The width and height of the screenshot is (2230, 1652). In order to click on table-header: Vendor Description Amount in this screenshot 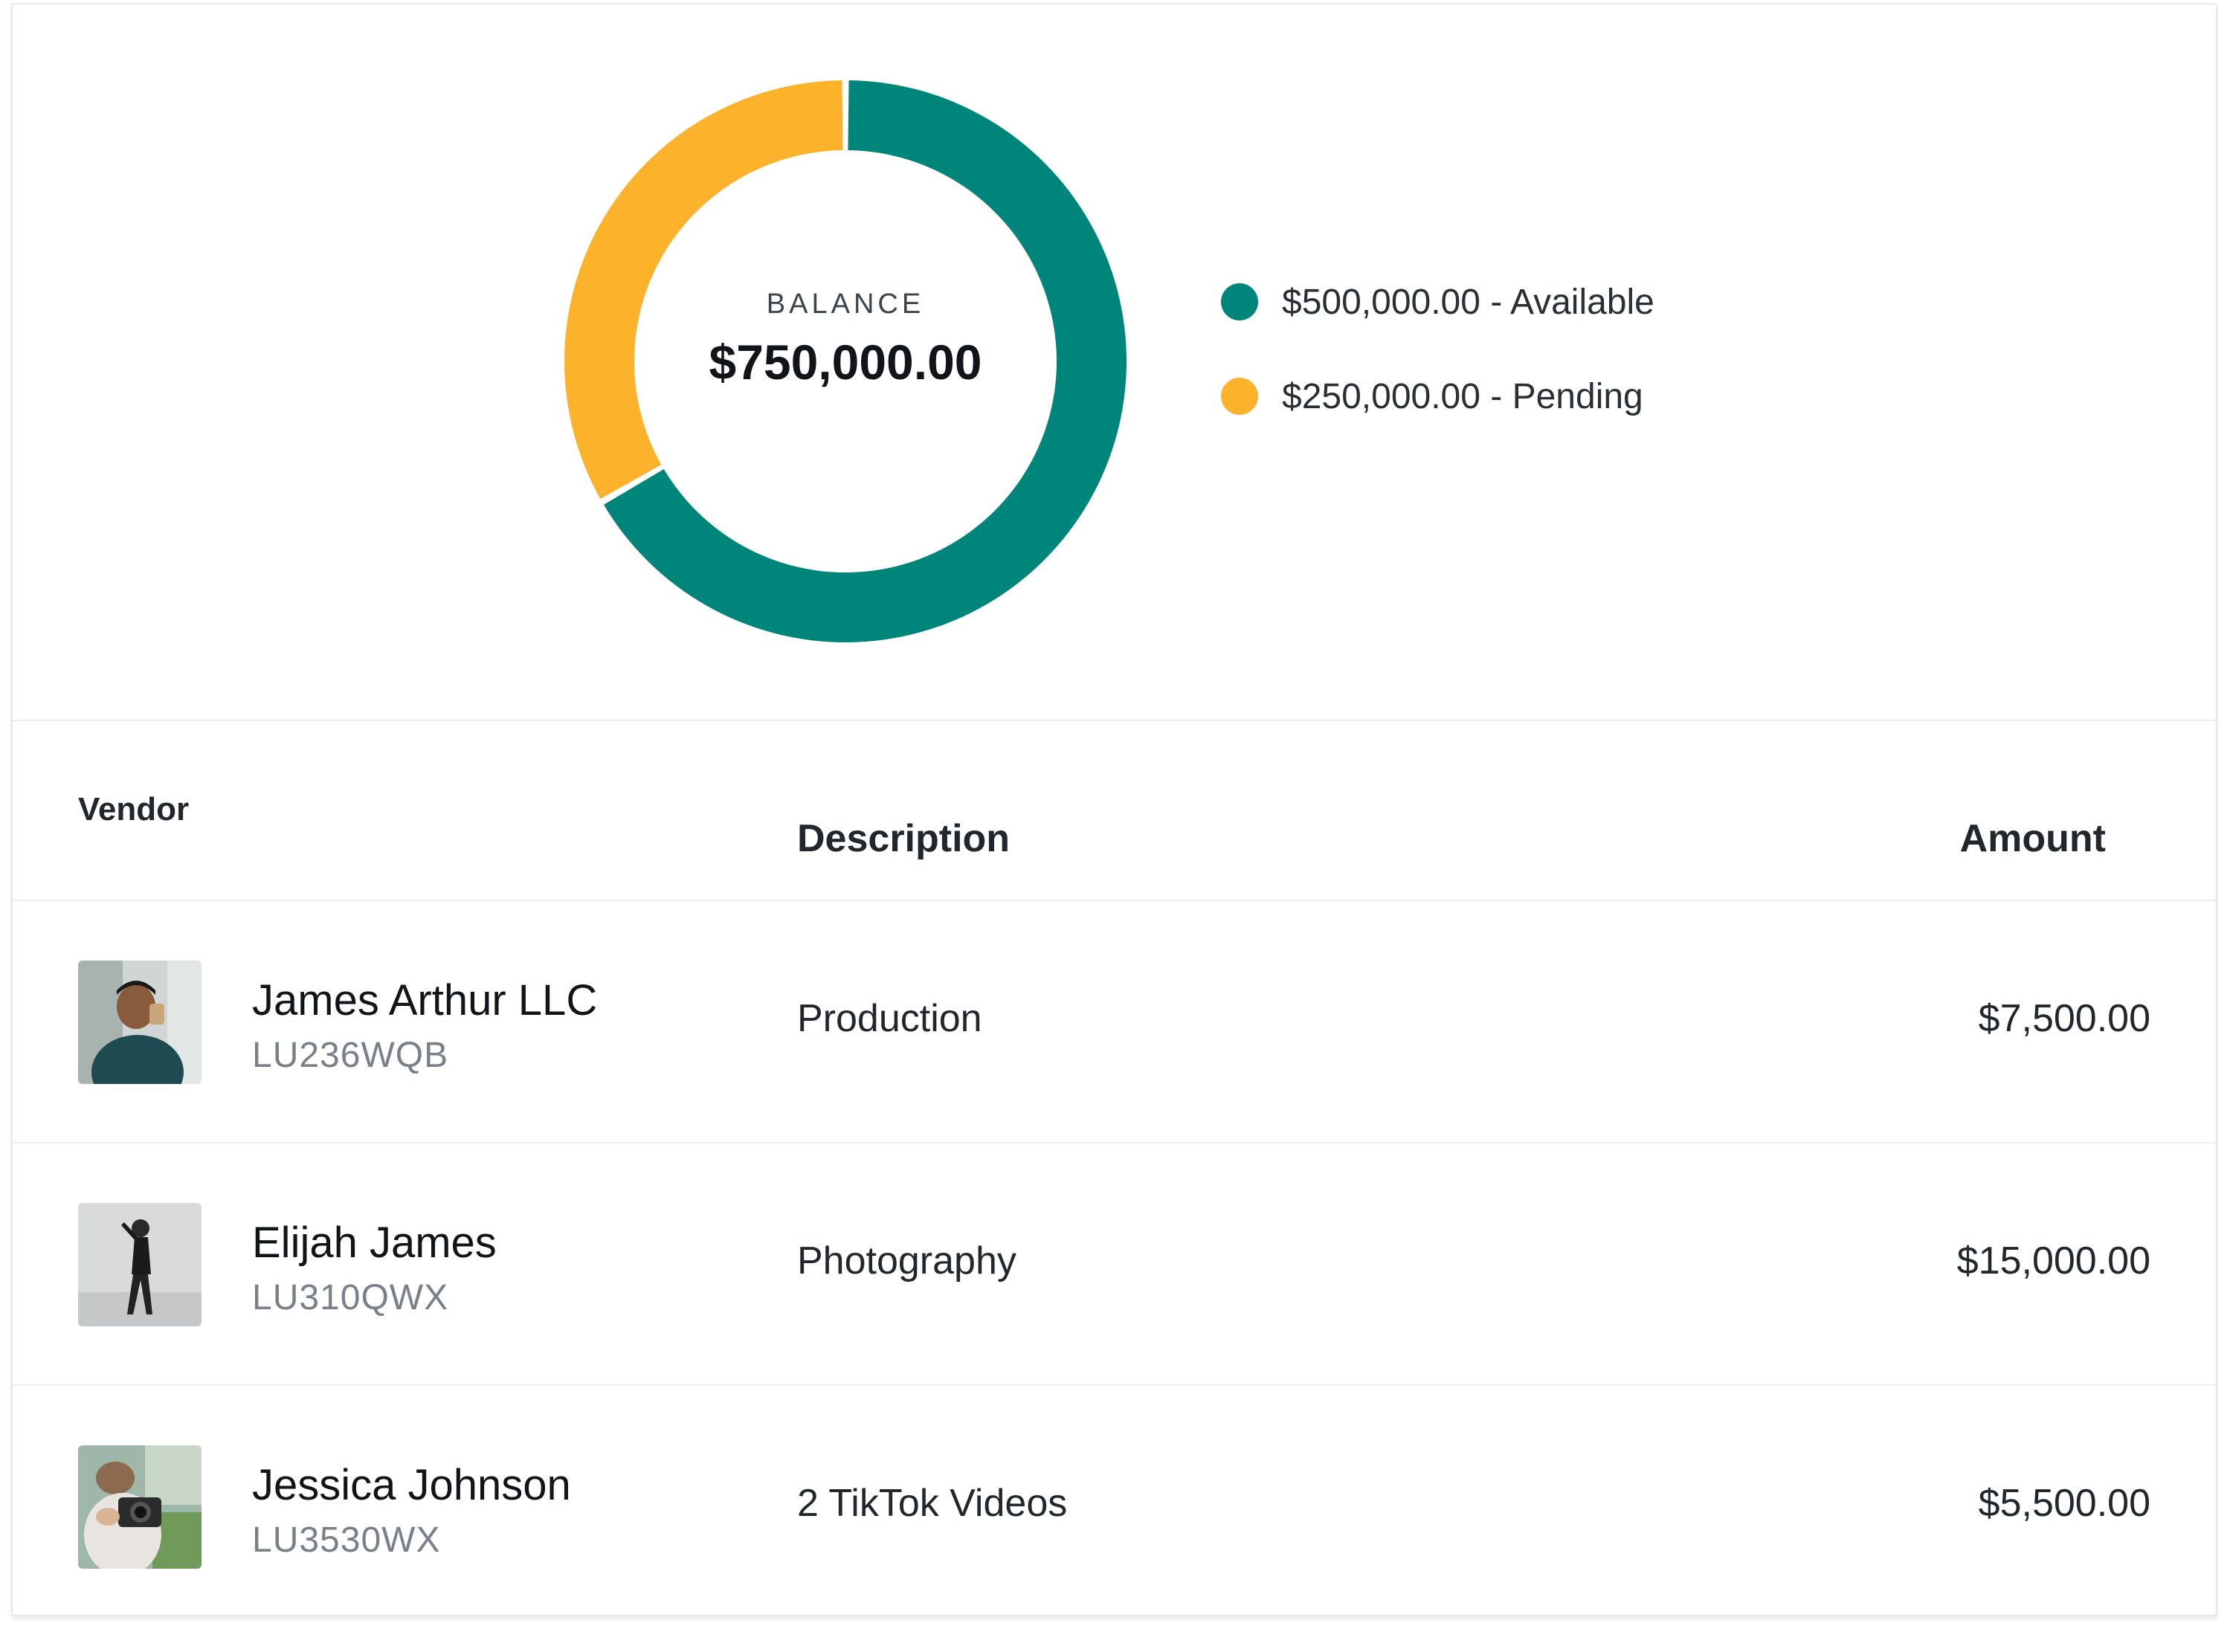, I will do `click(1114, 811)`.